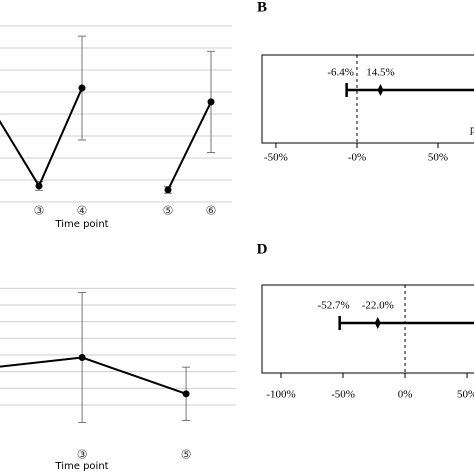  I want to click on x-tick-label: -100%, so click(280, 395).